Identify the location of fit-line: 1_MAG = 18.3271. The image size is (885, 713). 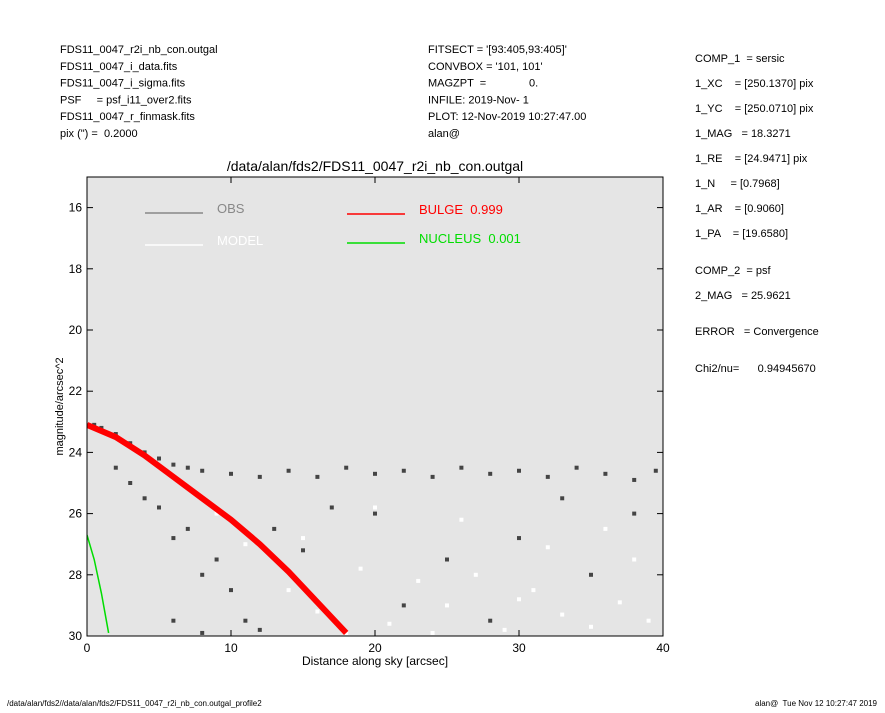
(743, 134).